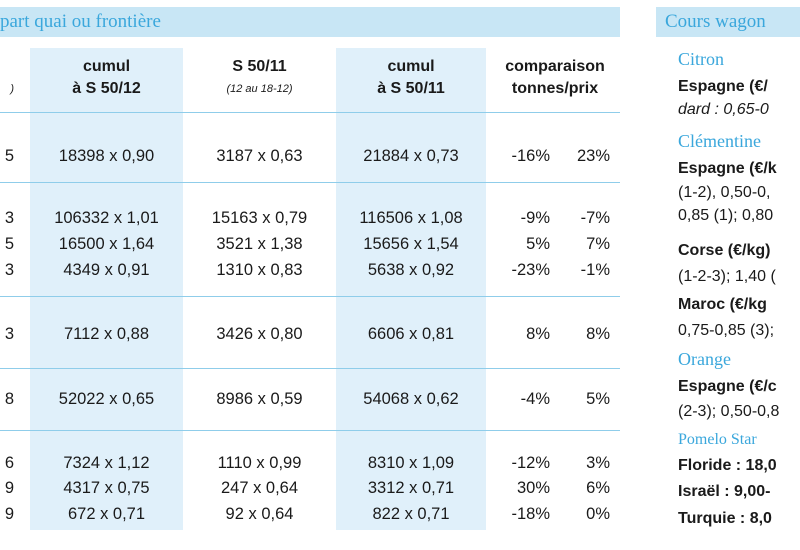 This screenshot has width=800, height=550. What do you see at coordinates (598, 244) in the screenshot?
I see `row-cell: 7%` at bounding box center [598, 244].